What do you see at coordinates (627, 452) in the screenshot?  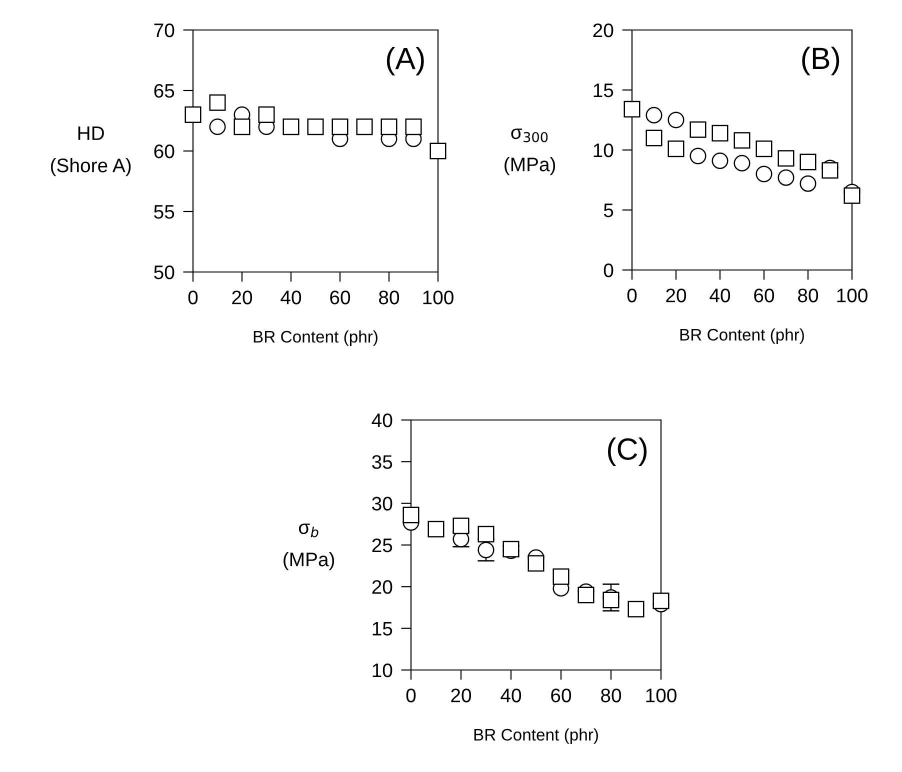 I see `annotation: (C)` at bounding box center [627, 452].